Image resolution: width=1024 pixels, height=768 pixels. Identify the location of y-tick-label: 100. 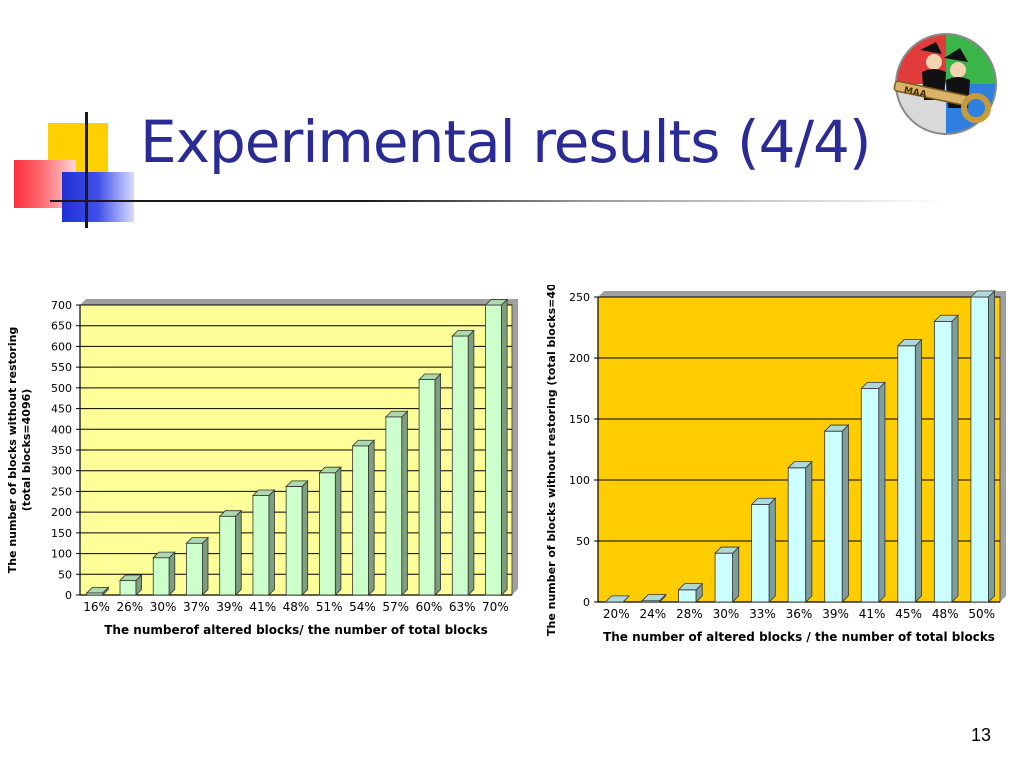
(61, 554).